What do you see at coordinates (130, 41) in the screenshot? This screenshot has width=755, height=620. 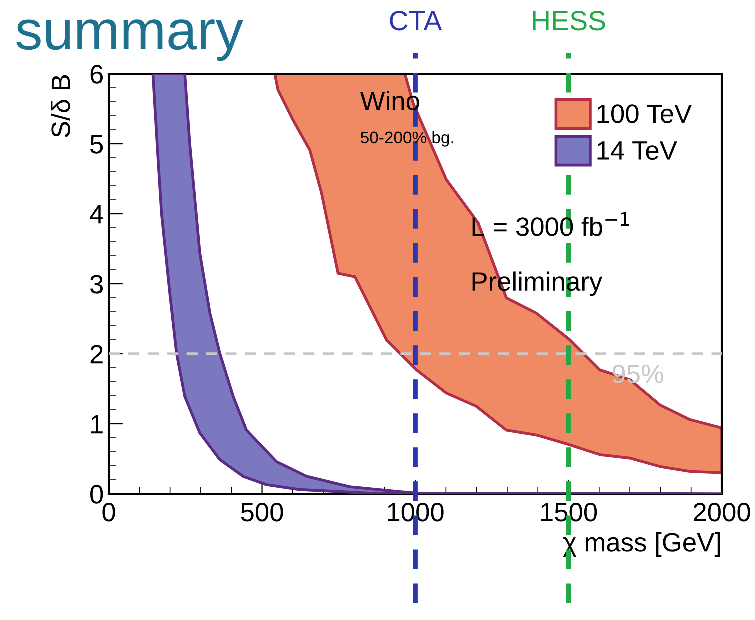 I see `chart-title: summary` at bounding box center [130, 41].